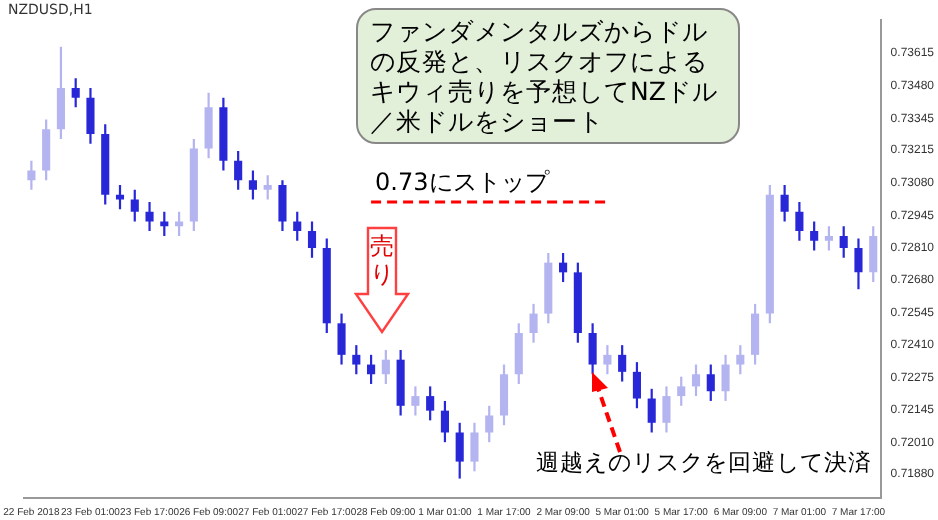 Image resolution: width=938 pixels, height=520 pixels. I want to click on ref-line-label: 0.73にストップ, so click(463, 182).